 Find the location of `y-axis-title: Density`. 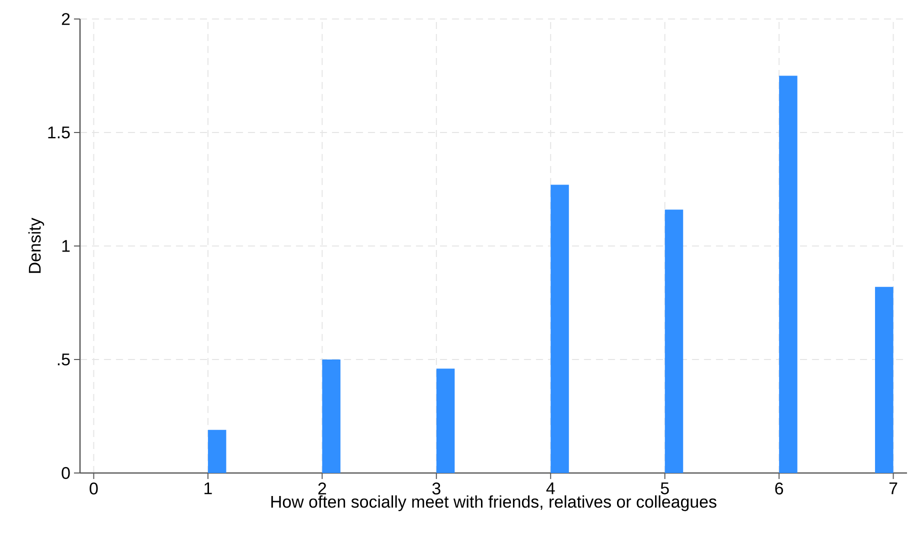

y-axis-title: Density is located at coordinates (36, 245).